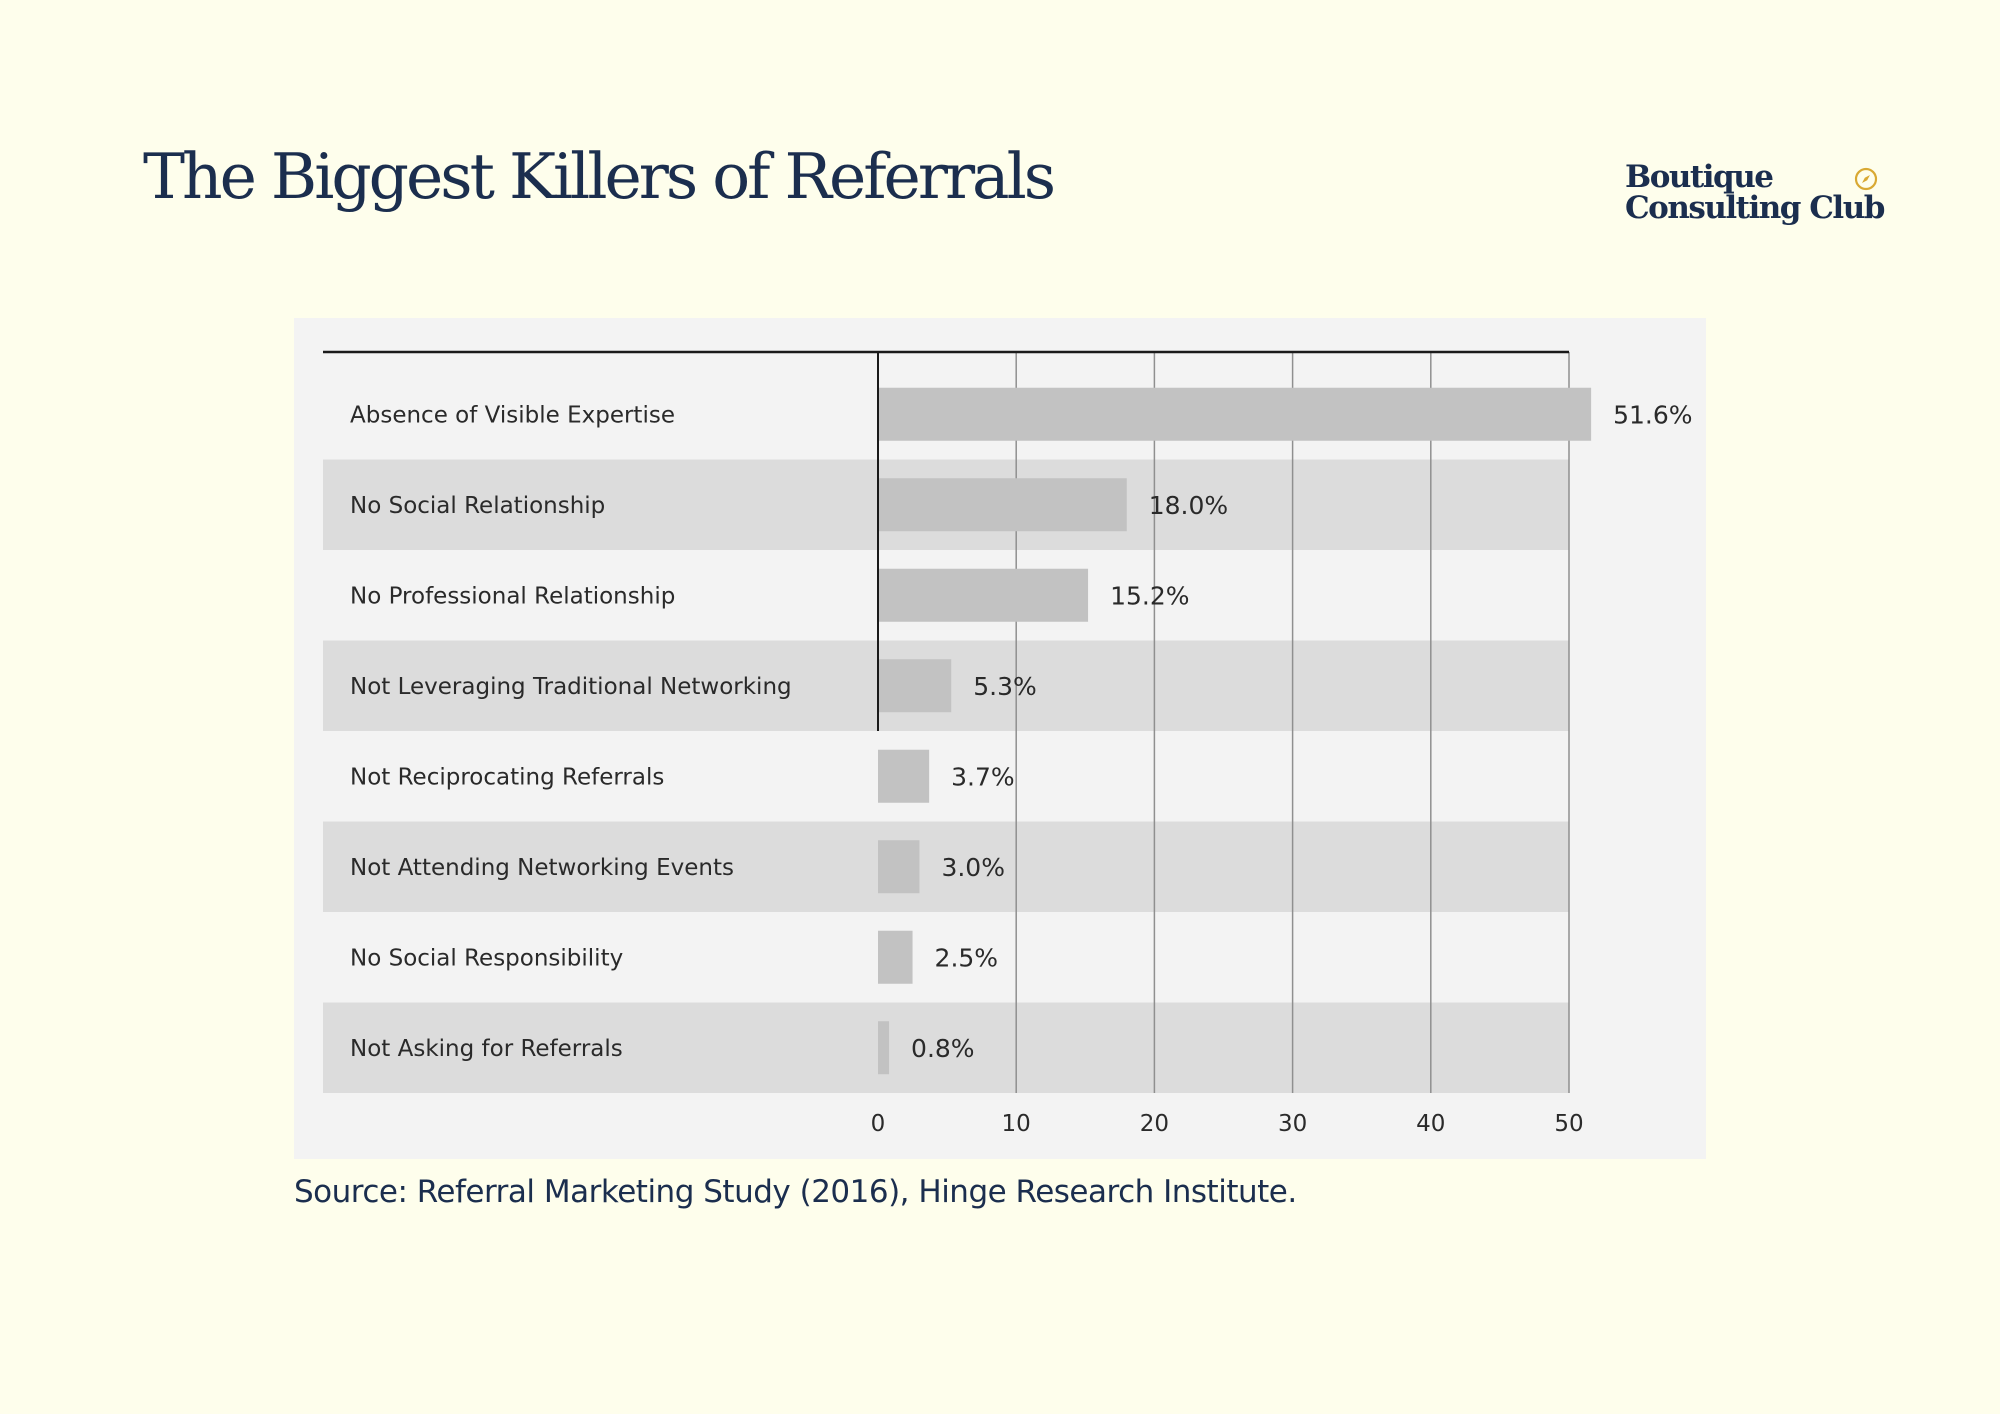 The height and width of the screenshot is (1414, 2000). I want to click on category-label: No Social Relationship, so click(477, 506).